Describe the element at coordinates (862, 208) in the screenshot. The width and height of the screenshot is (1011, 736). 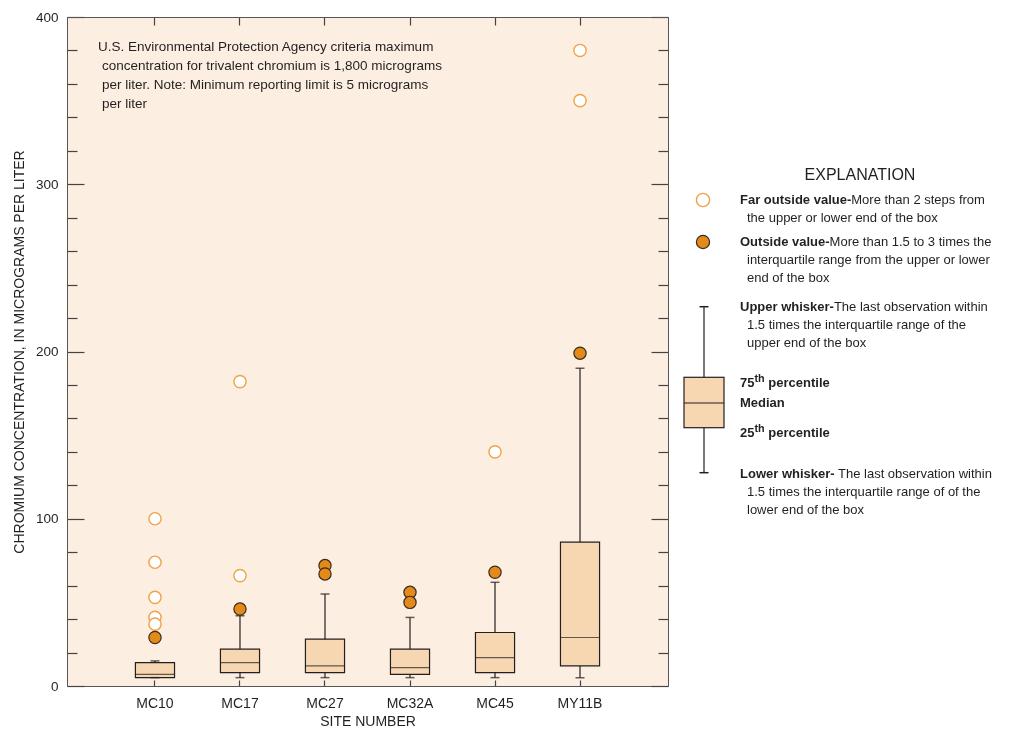
I see `legend-label: Far outside value-More than 2 steps from the upper or lower end of the box` at that location.